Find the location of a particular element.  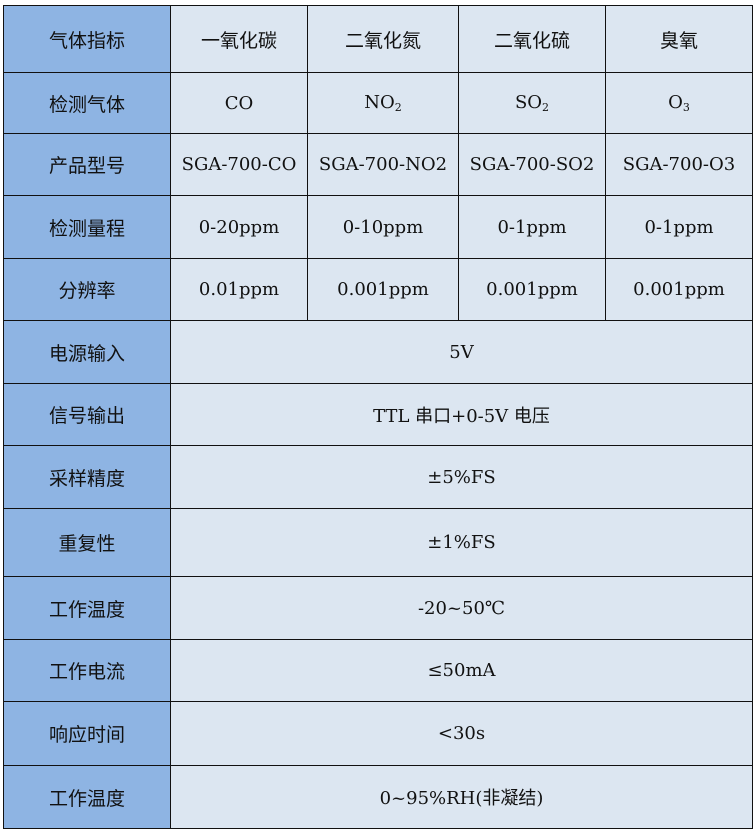

table-cell: SGA-700-O3 is located at coordinates (679, 164).